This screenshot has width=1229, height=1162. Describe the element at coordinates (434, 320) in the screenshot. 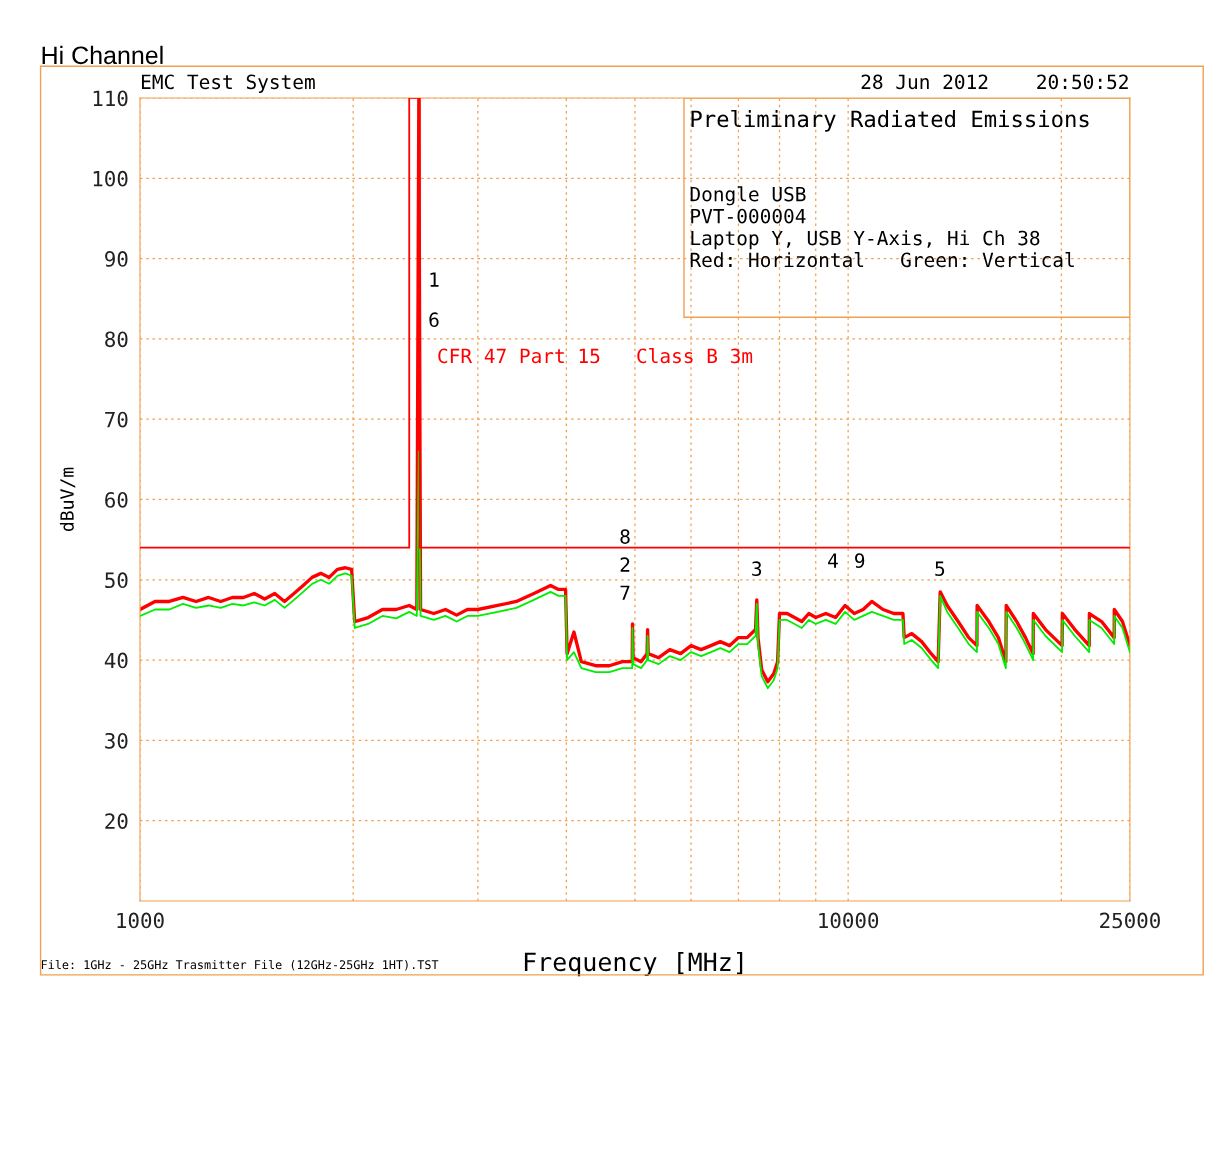

I see `annotation: 6` at that location.